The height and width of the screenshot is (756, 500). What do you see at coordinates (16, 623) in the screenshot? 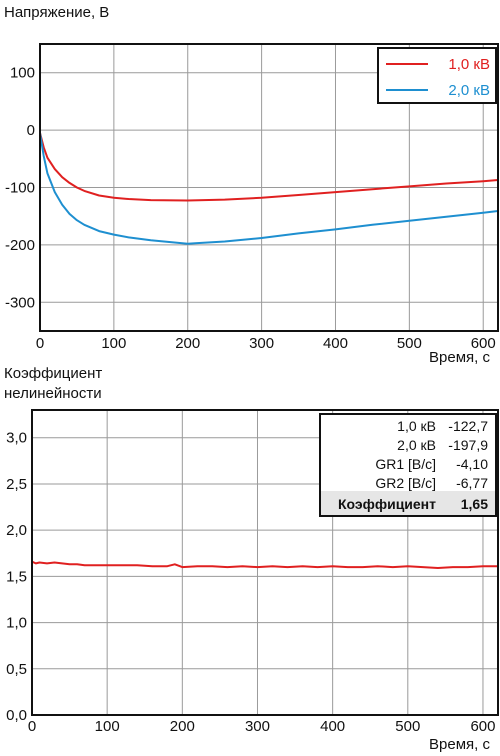
I see `y-tick-label: 1,0` at bounding box center [16, 623].